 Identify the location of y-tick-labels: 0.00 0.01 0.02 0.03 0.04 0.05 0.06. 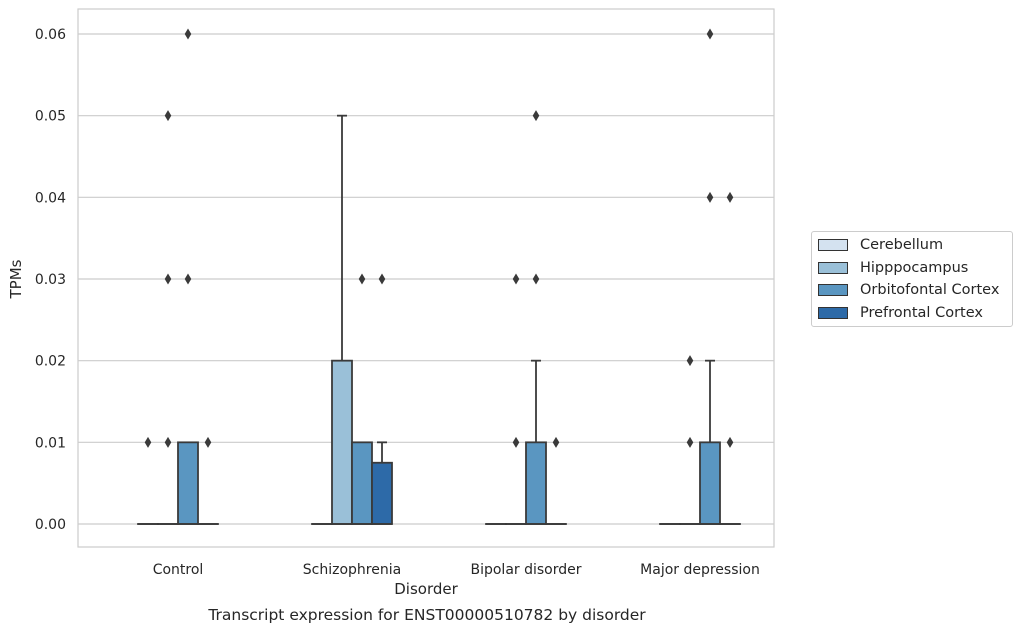
(50, 280).